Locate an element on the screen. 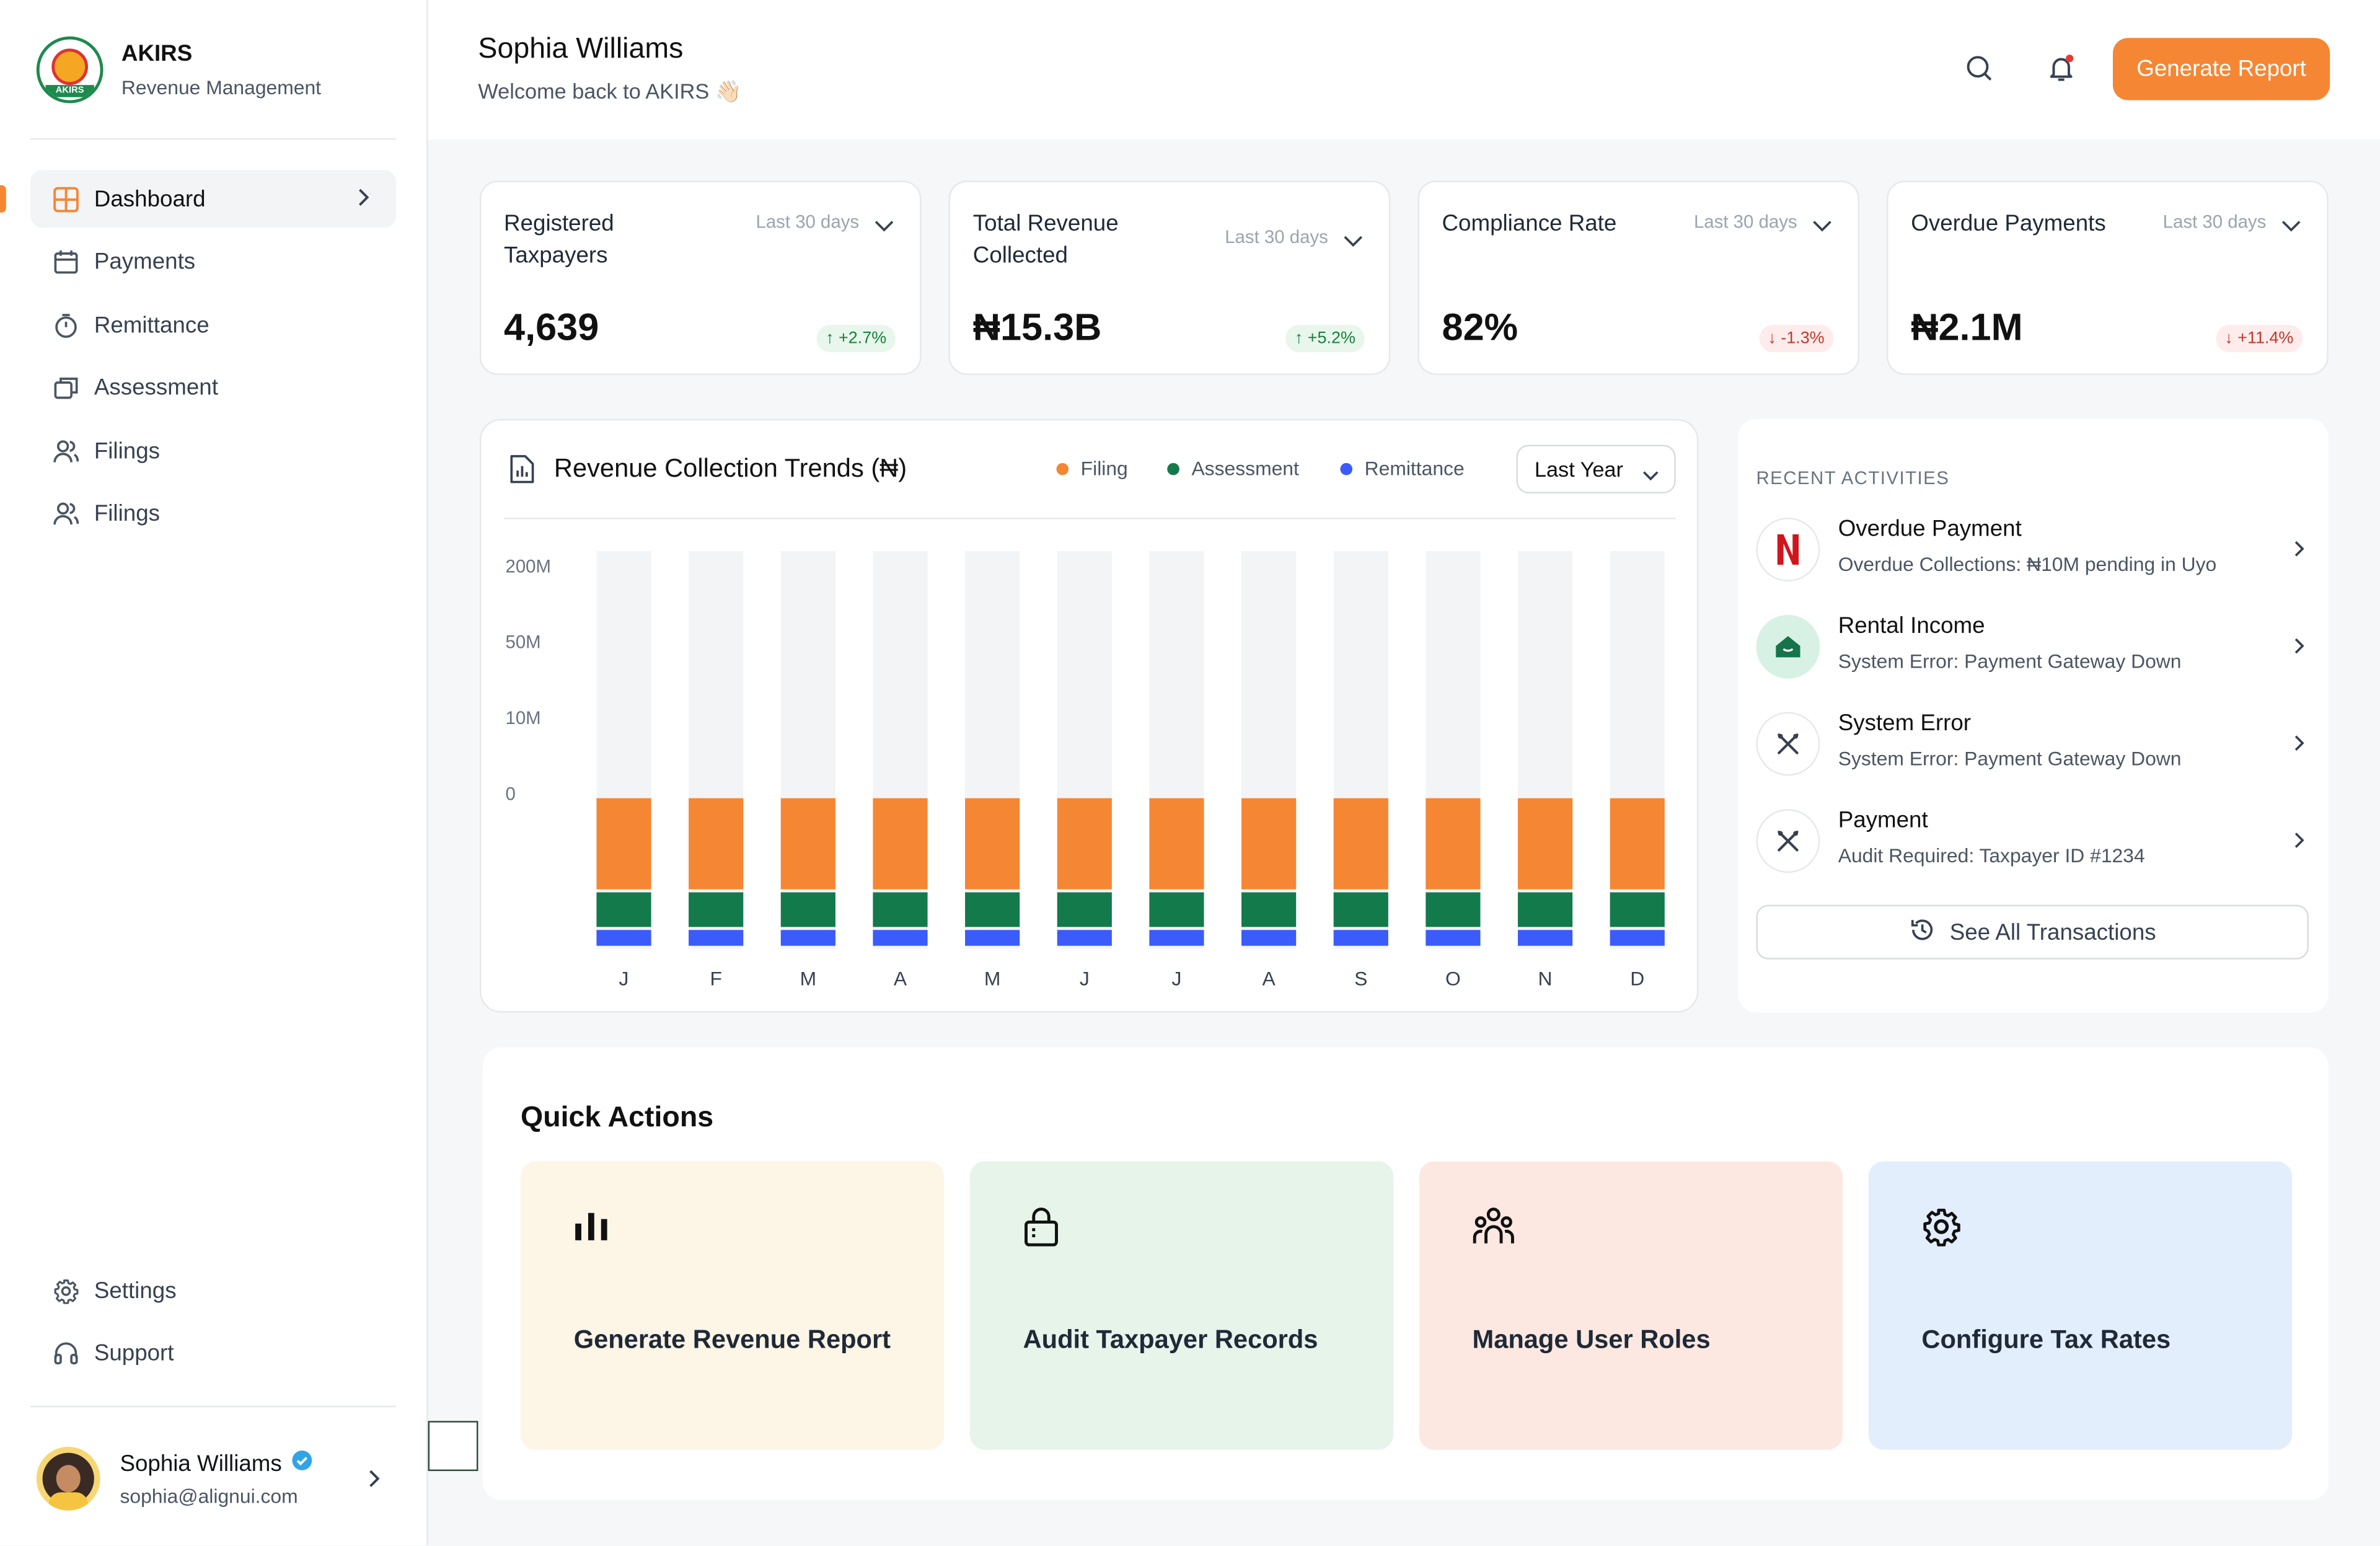 The height and width of the screenshot is (1546, 2380). quick-action-label: Generate Revenue Report is located at coordinates (732, 1340).